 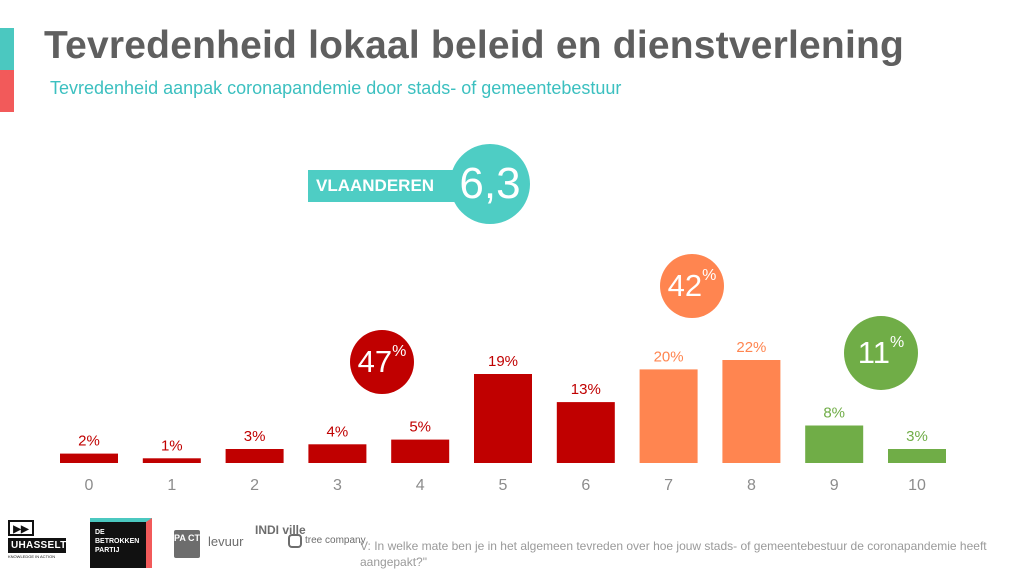 I want to click on score-value-circle: 6,3, so click(x=490, y=184).